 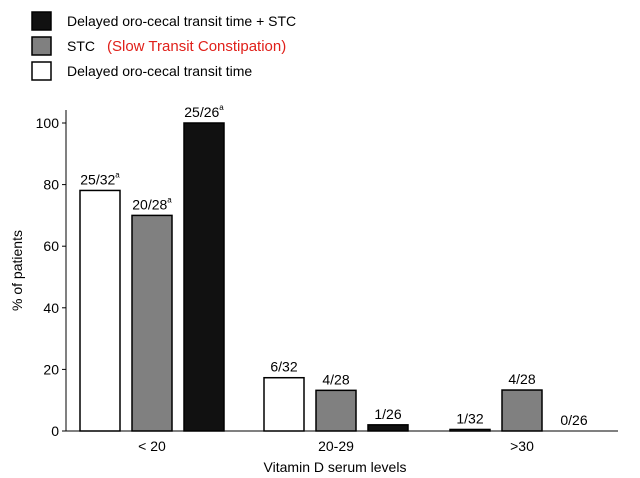 What do you see at coordinates (522, 446) in the screenshot?
I see `x-tick-label-3: >30` at bounding box center [522, 446].